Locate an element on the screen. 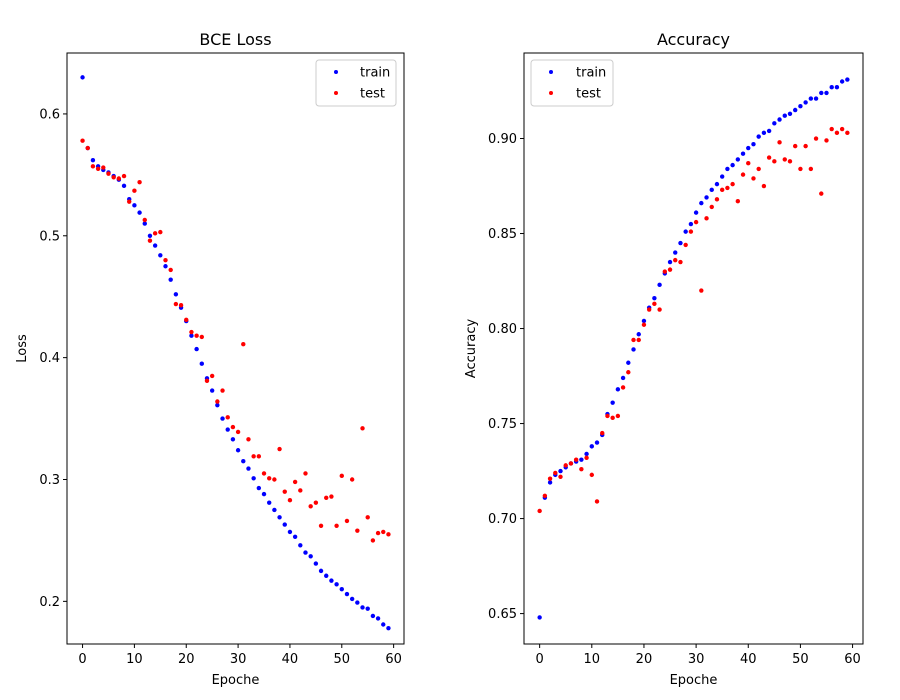 The image size is (900, 700). accuracy-chart-legend: train test is located at coordinates (572, 83).